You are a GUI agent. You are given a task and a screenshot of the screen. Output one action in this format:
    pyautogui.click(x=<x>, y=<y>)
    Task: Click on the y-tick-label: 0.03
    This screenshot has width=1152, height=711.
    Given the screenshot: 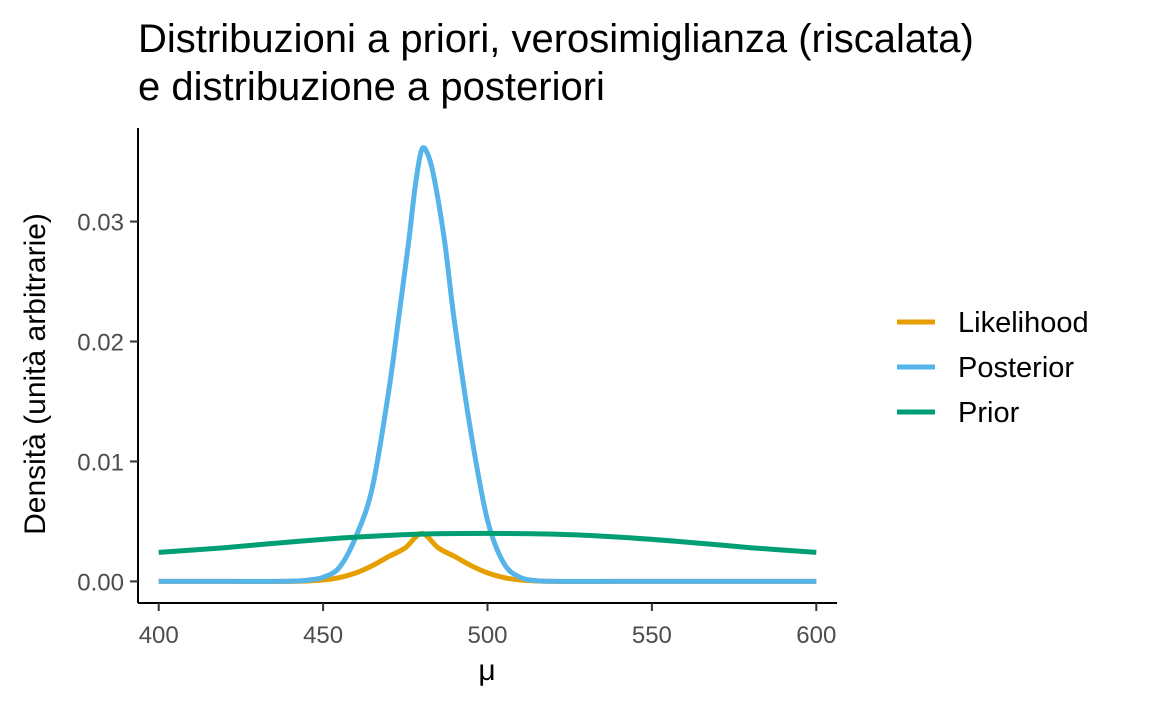 What is the action you would take?
    pyautogui.click(x=100, y=223)
    